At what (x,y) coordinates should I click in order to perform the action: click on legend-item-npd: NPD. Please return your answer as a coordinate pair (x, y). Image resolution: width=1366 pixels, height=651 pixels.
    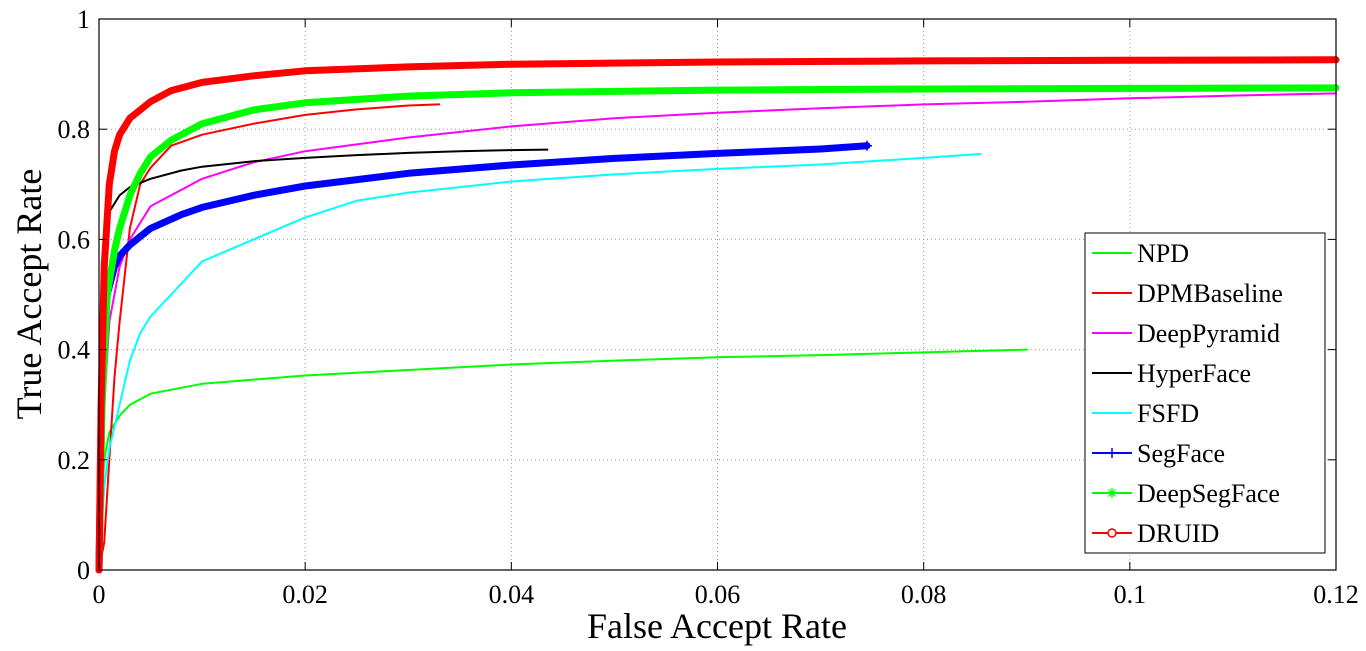
    Looking at the image, I should click on (1140, 253).